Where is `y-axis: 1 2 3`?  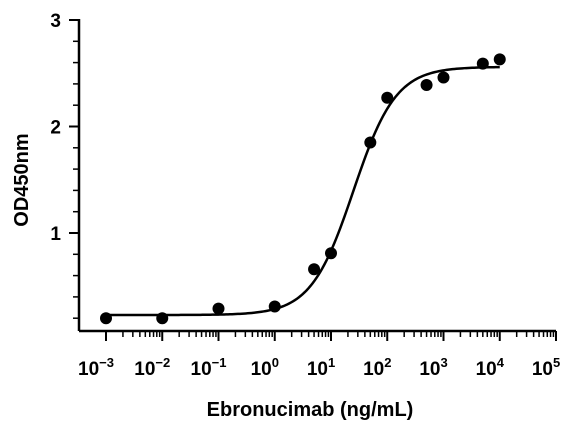
y-axis: 1 2 3 is located at coordinates (65, 171).